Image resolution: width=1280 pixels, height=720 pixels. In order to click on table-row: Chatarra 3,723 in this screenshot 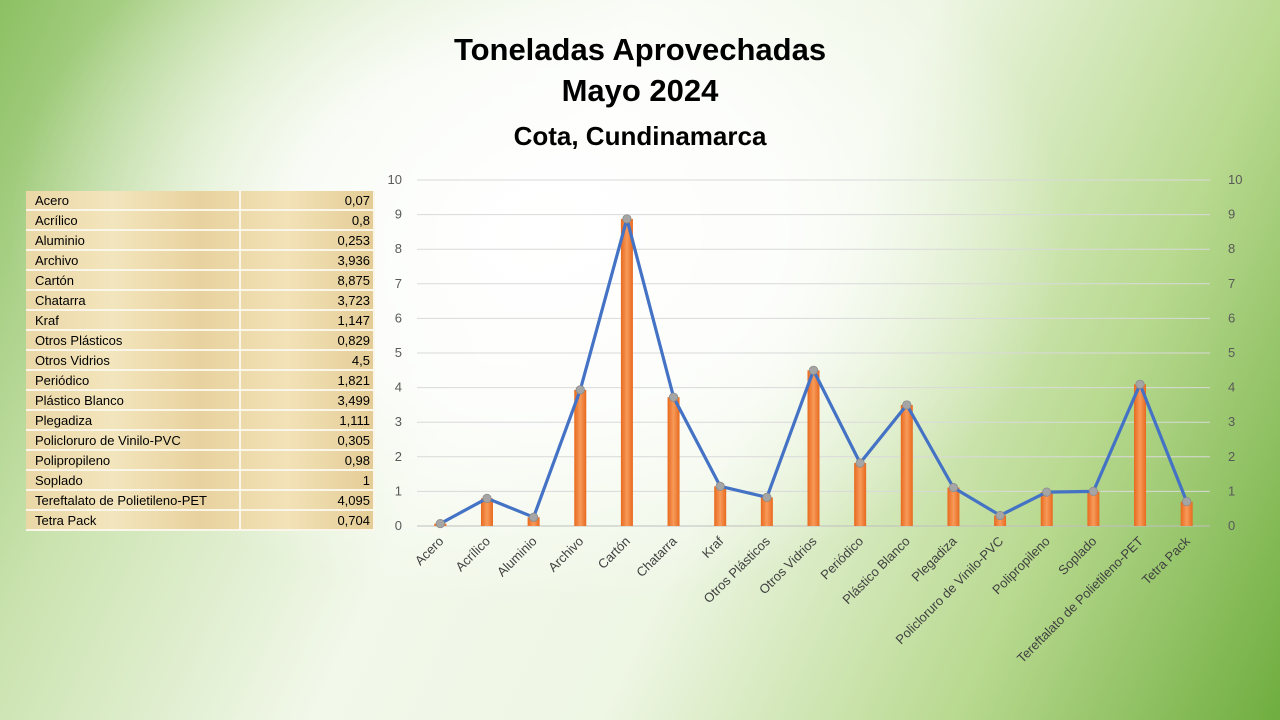, I will do `click(200, 300)`.